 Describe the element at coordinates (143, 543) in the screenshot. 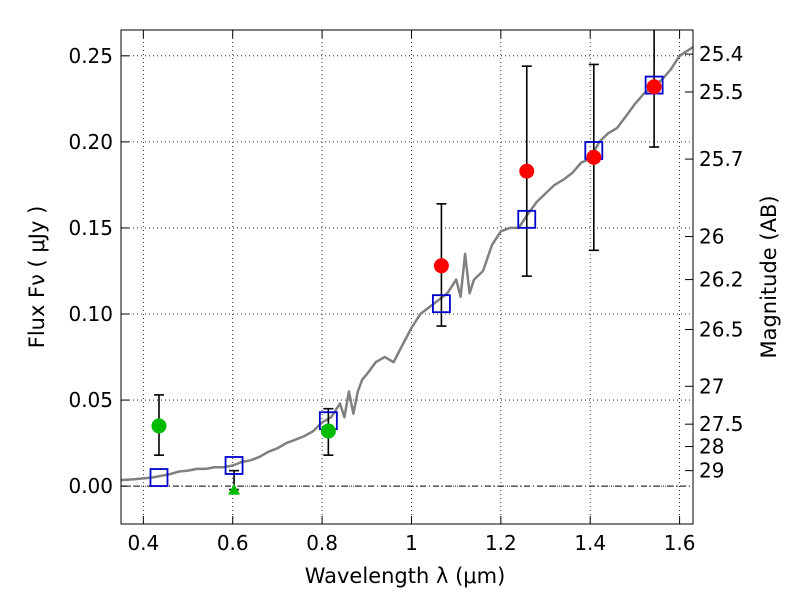

I see `x-tick-label-0: 0.4` at that location.